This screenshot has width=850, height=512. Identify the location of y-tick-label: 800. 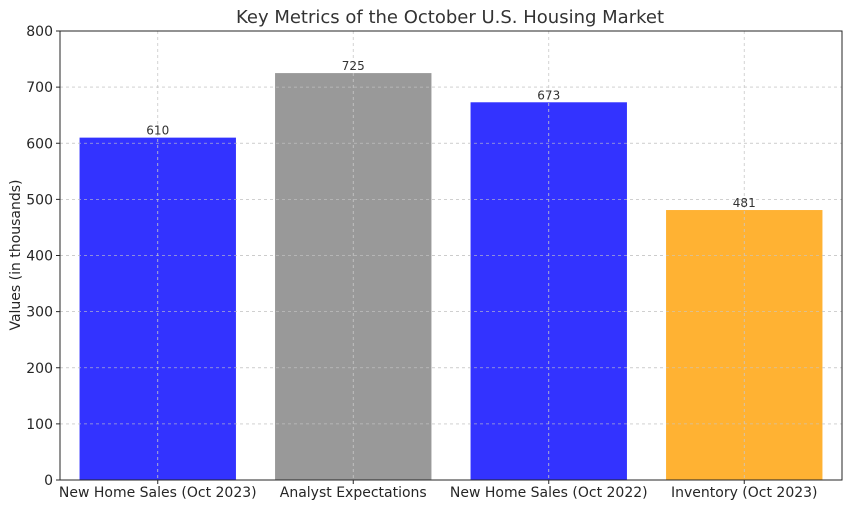
(39, 32).